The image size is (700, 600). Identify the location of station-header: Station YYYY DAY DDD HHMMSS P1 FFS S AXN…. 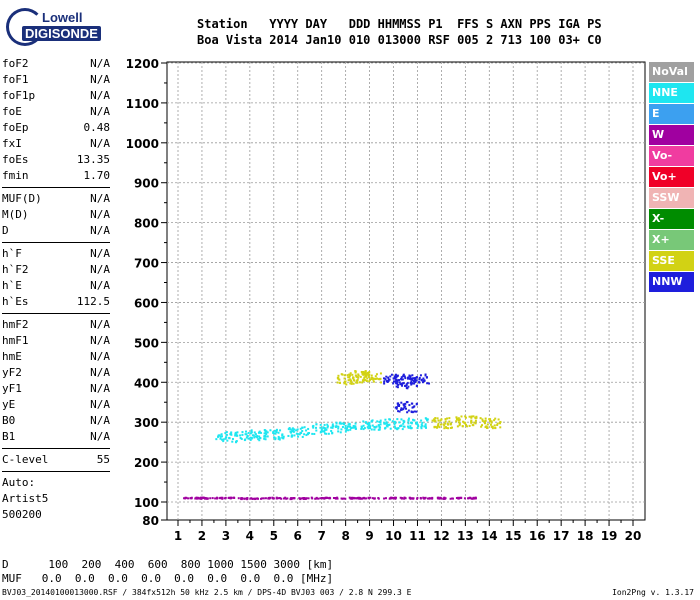
(399, 32).